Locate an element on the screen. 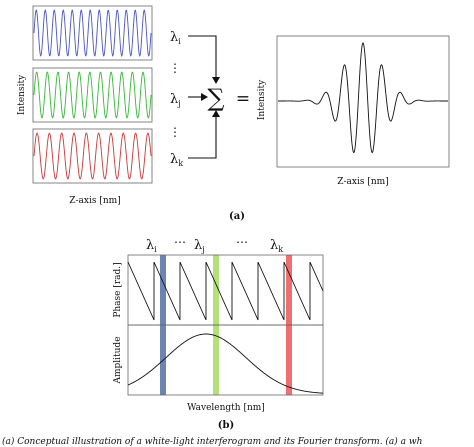 The image size is (474, 447). phase-sawtooth-curve is located at coordinates (225, 291).